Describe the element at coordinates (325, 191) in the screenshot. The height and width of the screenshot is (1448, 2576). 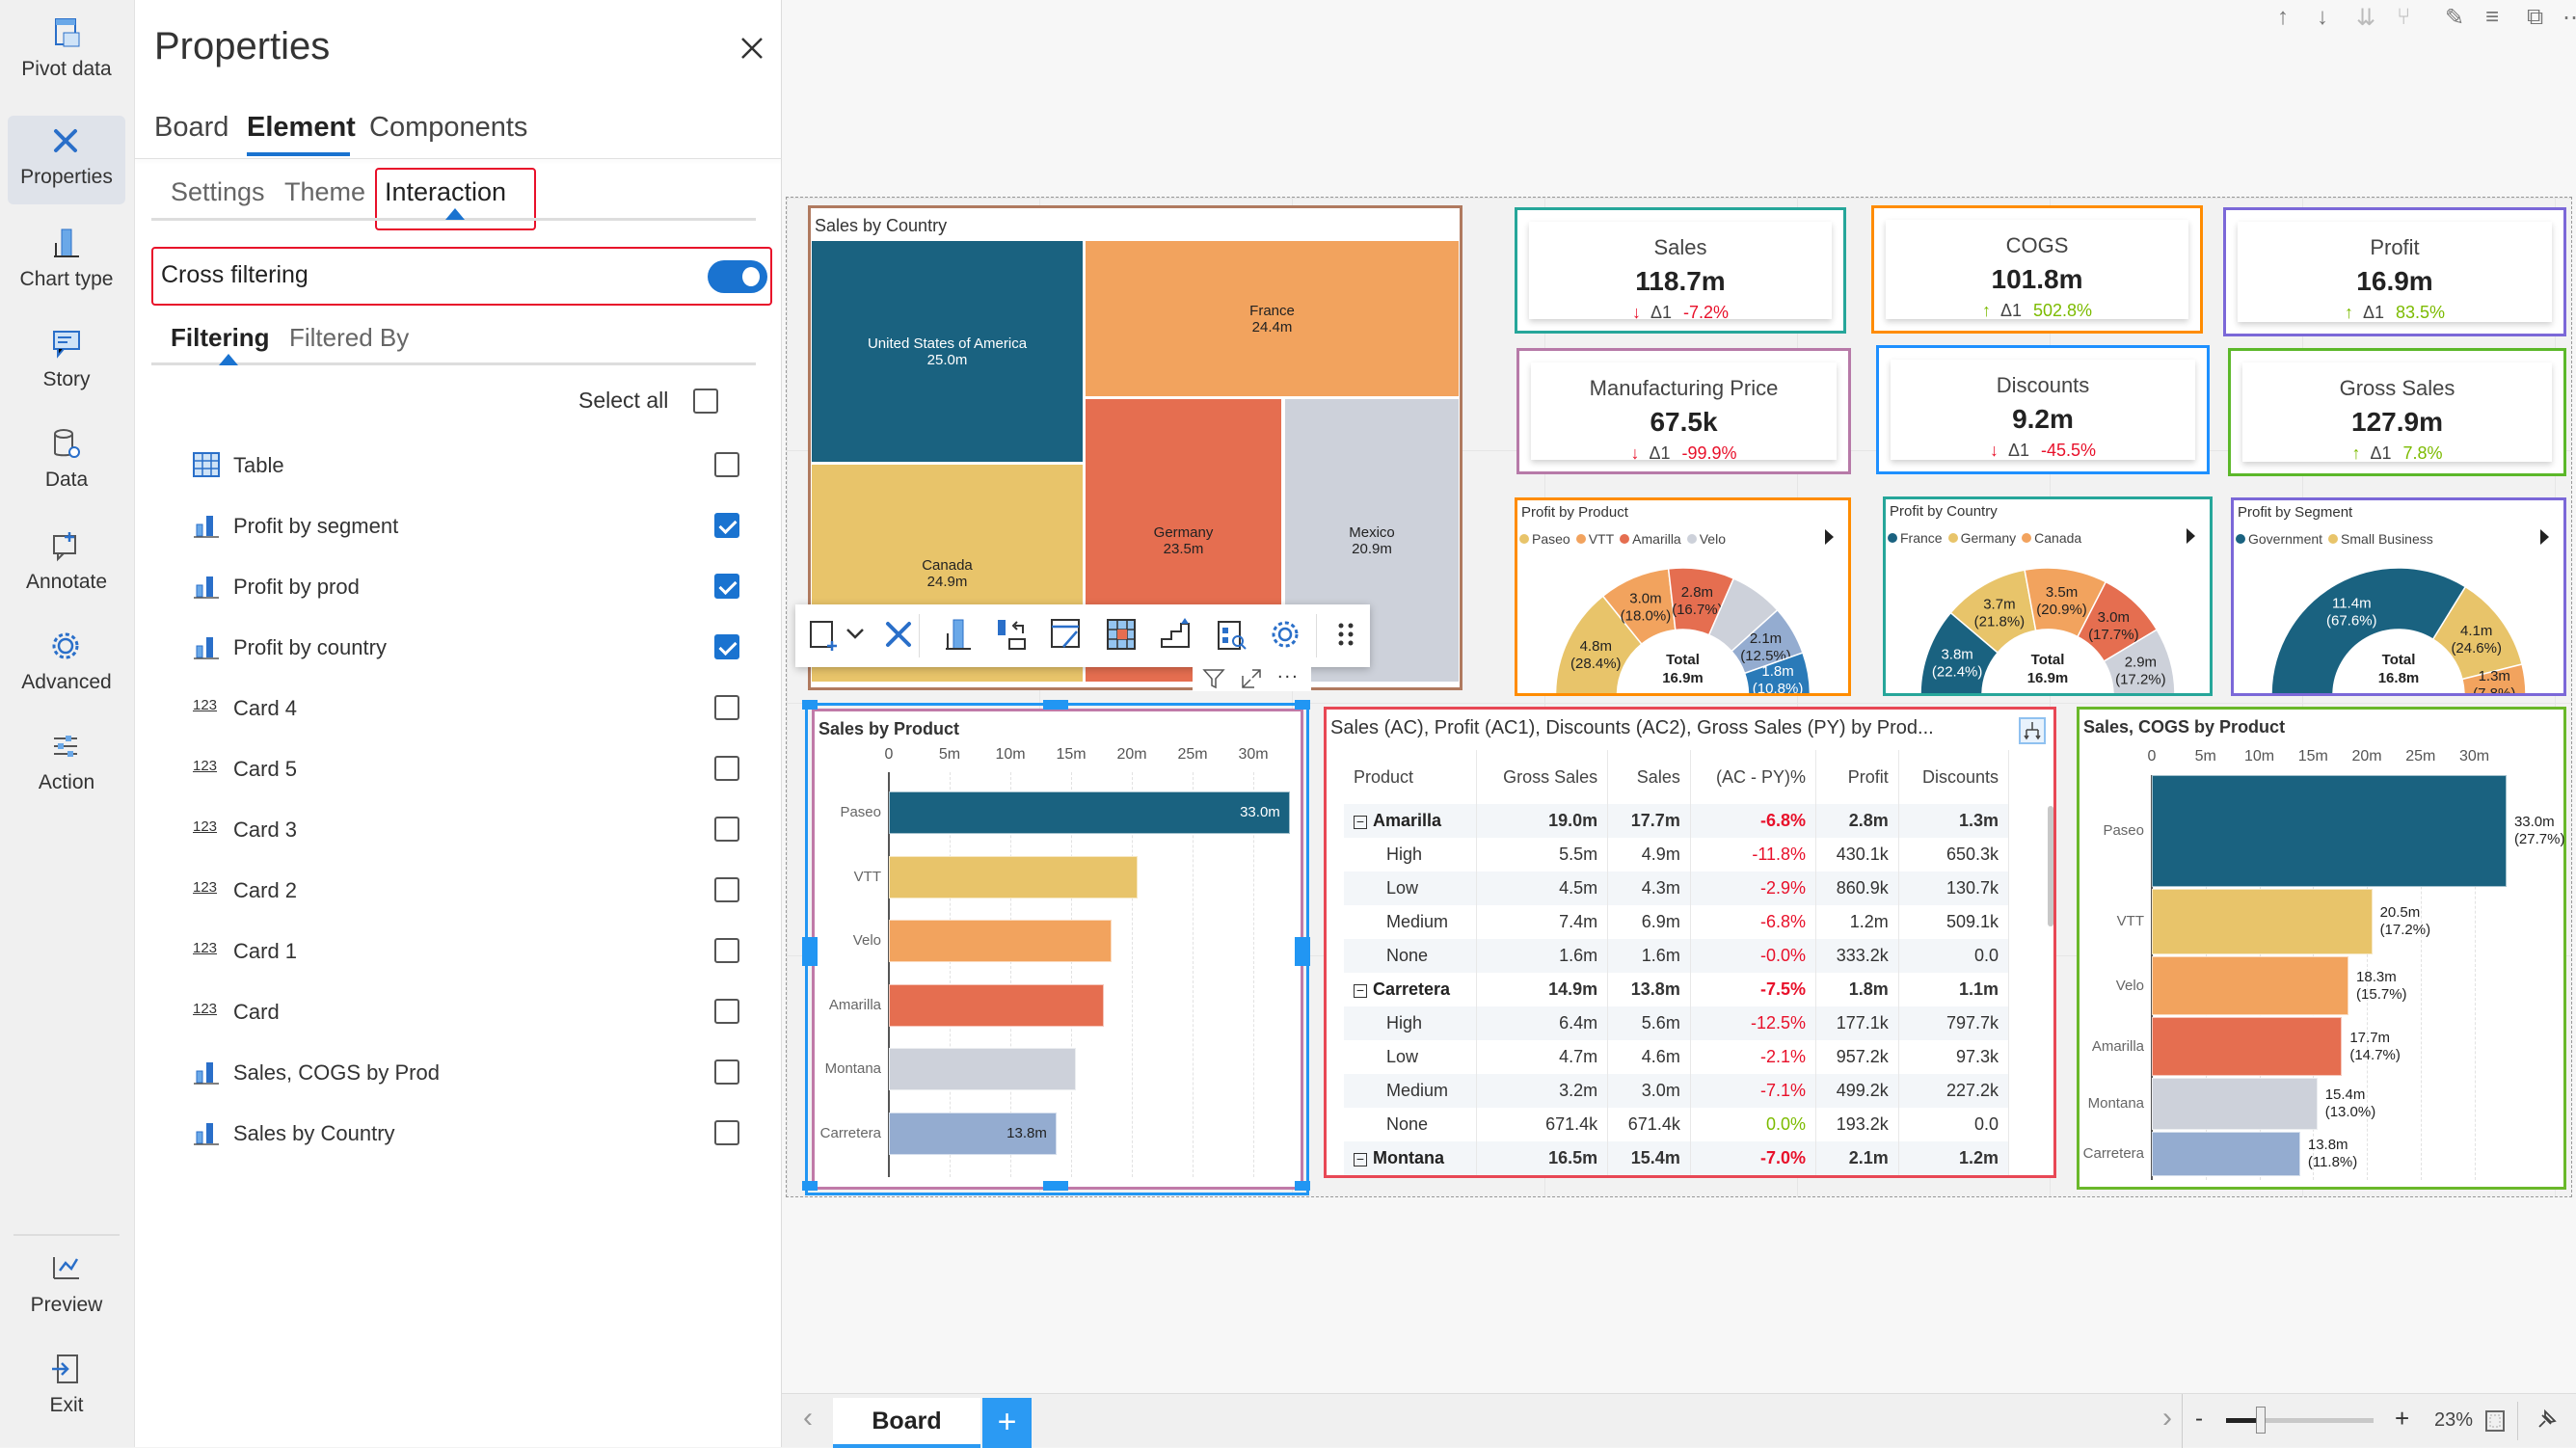
I see `subtab-theme: Theme` at that location.